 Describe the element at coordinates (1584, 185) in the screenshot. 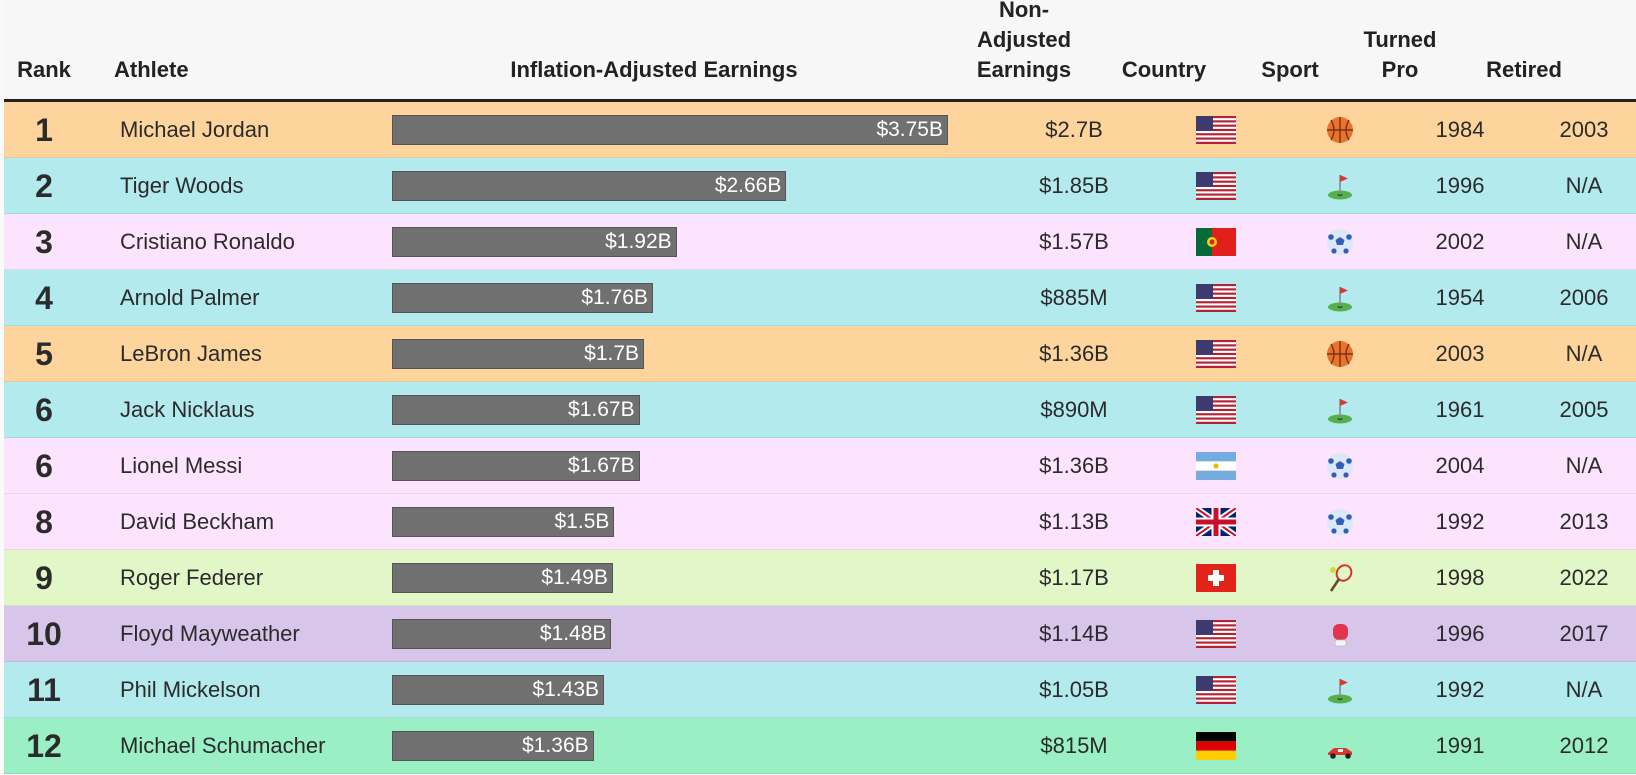

I see `retired-year: N/A` at that location.